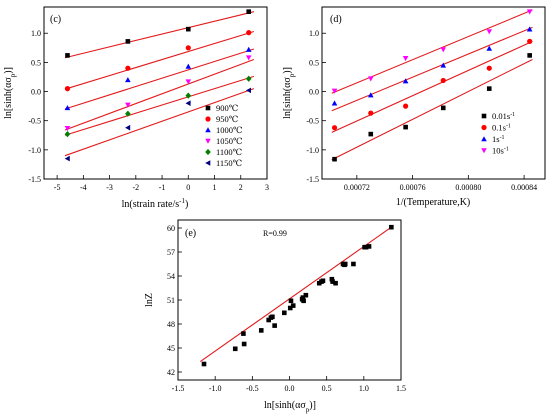  What do you see at coordinates (267, 187) in the screenshot?
I see `x-tick-label: 3` at bounding box center [267, 187].